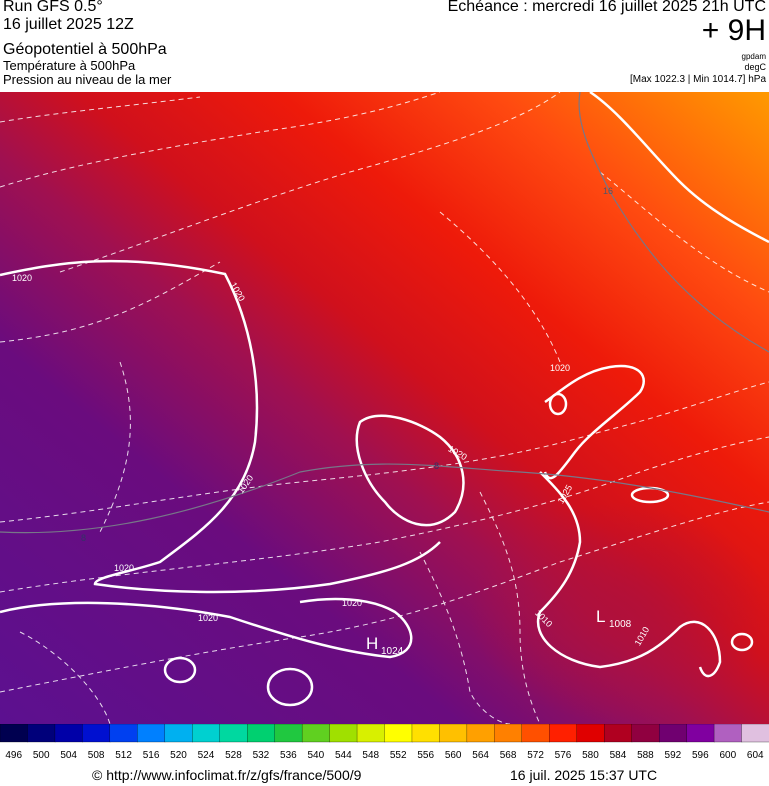 The height and width of the screenshot is (786, 769). What do you see at coordinates (233, 755) in the screenshot?
I see `colorbar-label: 528` at bounding box center [233, 755].